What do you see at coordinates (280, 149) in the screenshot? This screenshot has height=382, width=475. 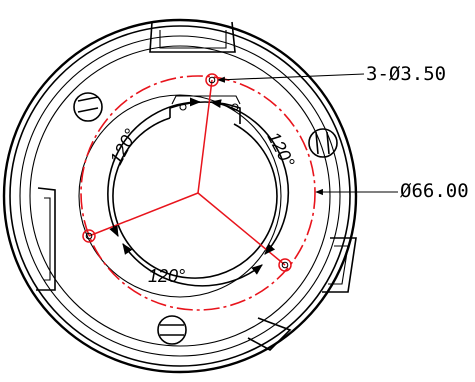 I see `angle-label-top-right: 120°` at bounding box center [280, 149].